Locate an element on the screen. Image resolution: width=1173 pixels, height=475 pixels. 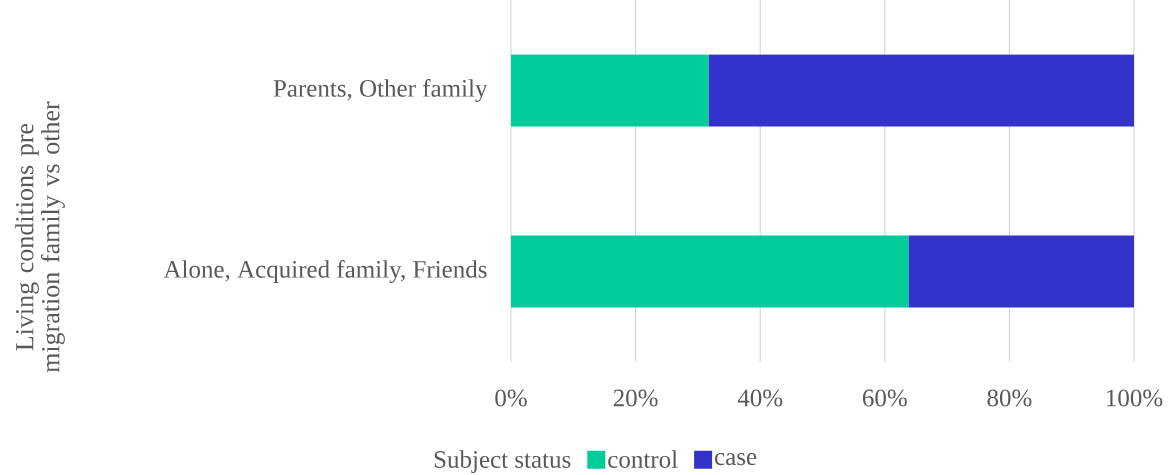
x-tick-label: 20% is located at coordinates (635, 398).